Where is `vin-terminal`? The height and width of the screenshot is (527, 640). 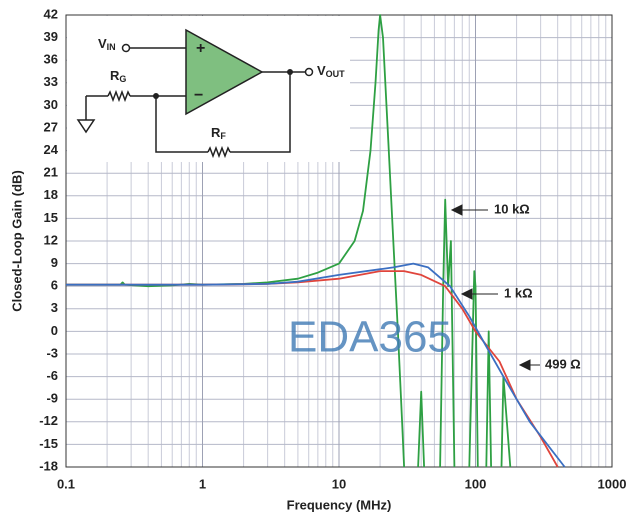
vin-terminal is located at coordinates (126, 48).